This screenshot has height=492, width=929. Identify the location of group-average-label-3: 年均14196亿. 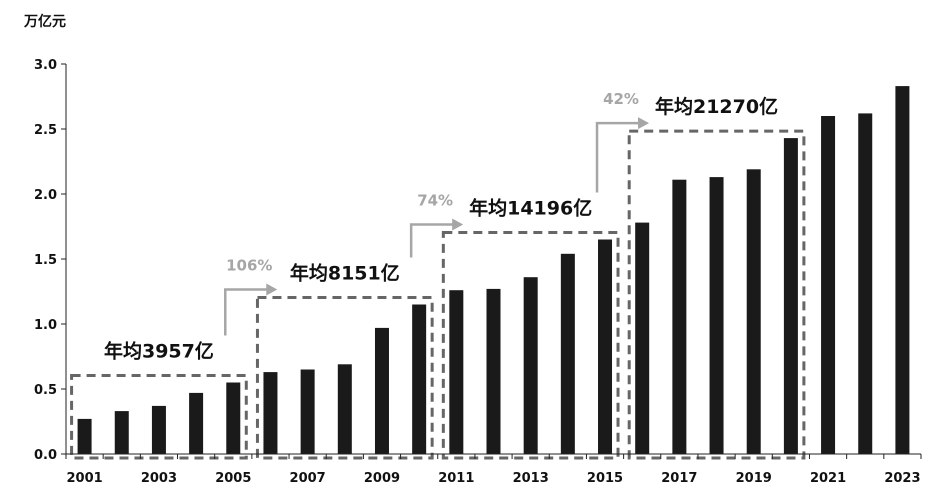
(530, 208).